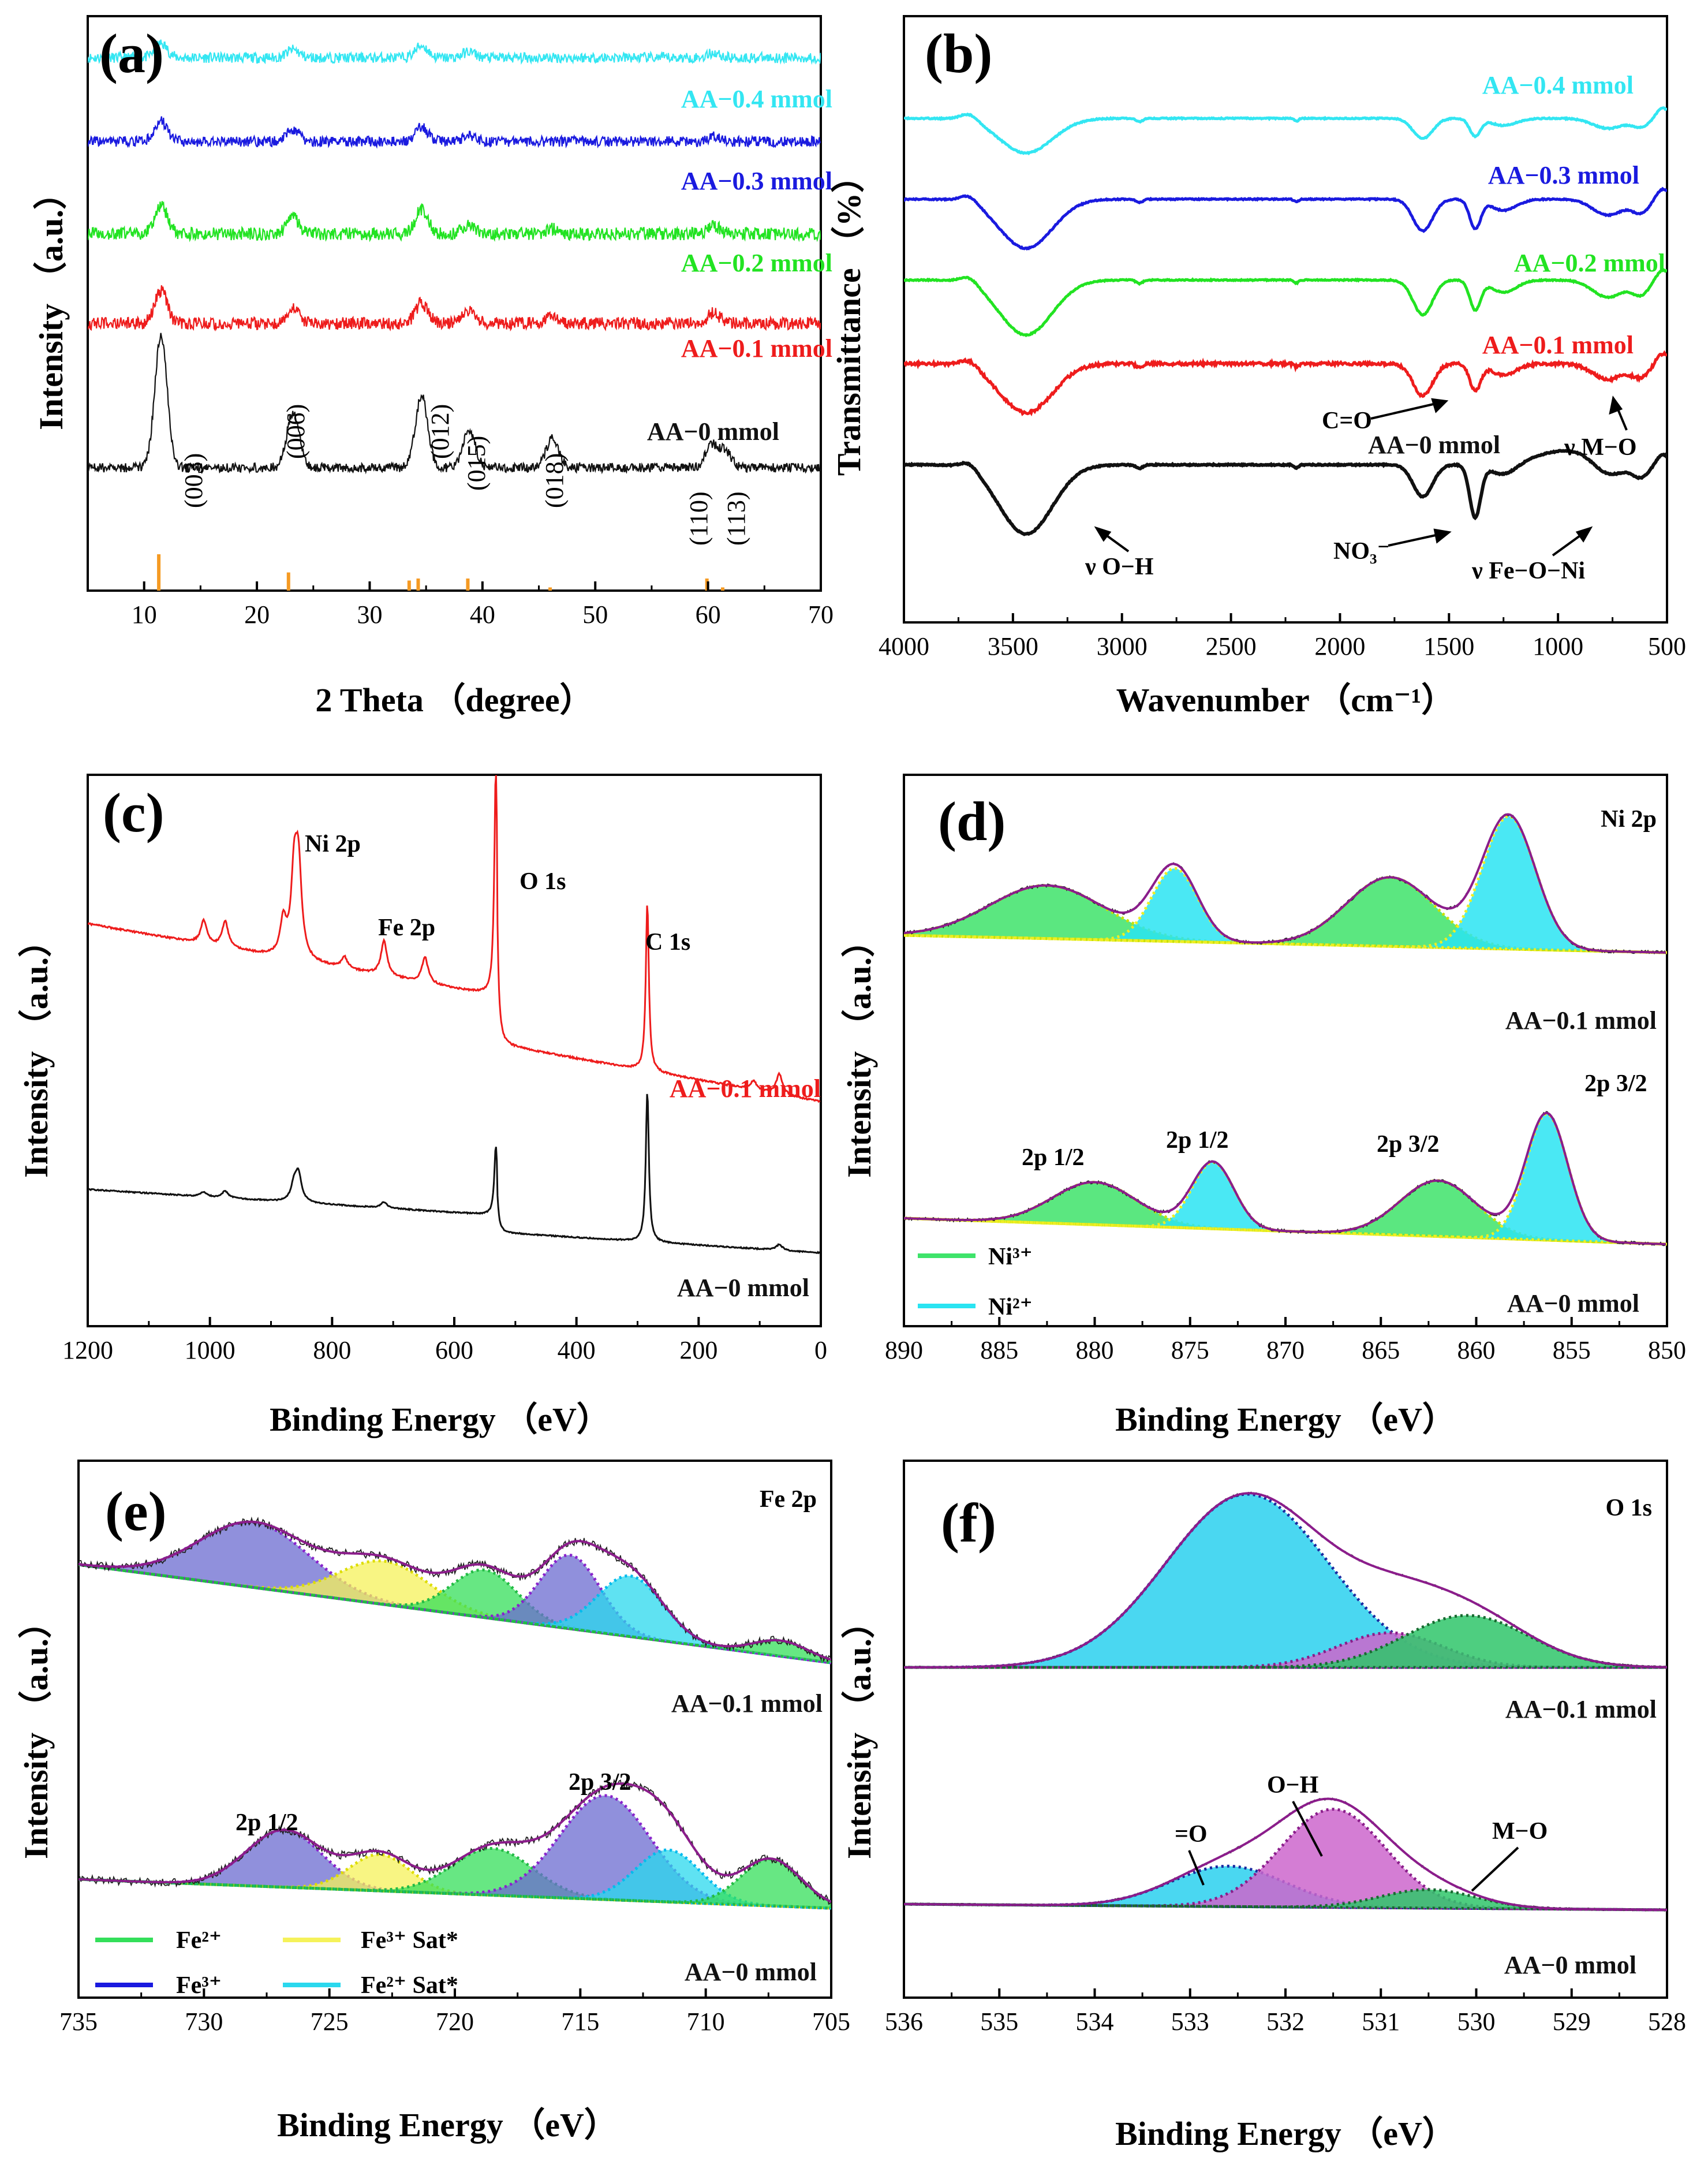  Describe the element at coordinates (1122, 646) in the screenshot. I see `xtick-label: 3000` at that location.